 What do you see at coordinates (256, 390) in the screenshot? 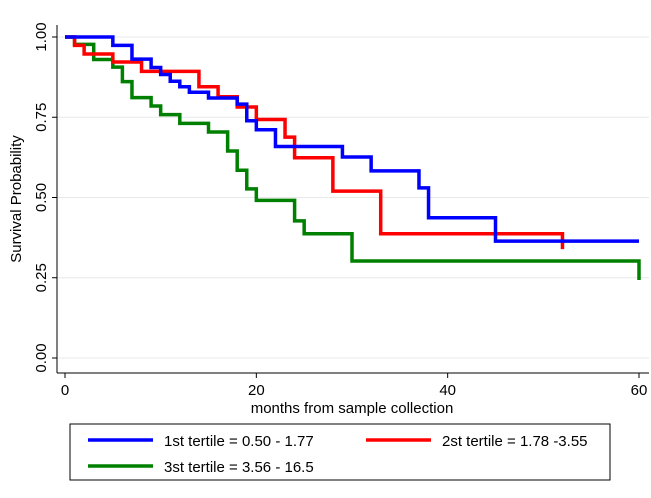
I see `x-tick-label-1: 20` at bounding box center [256, 390].